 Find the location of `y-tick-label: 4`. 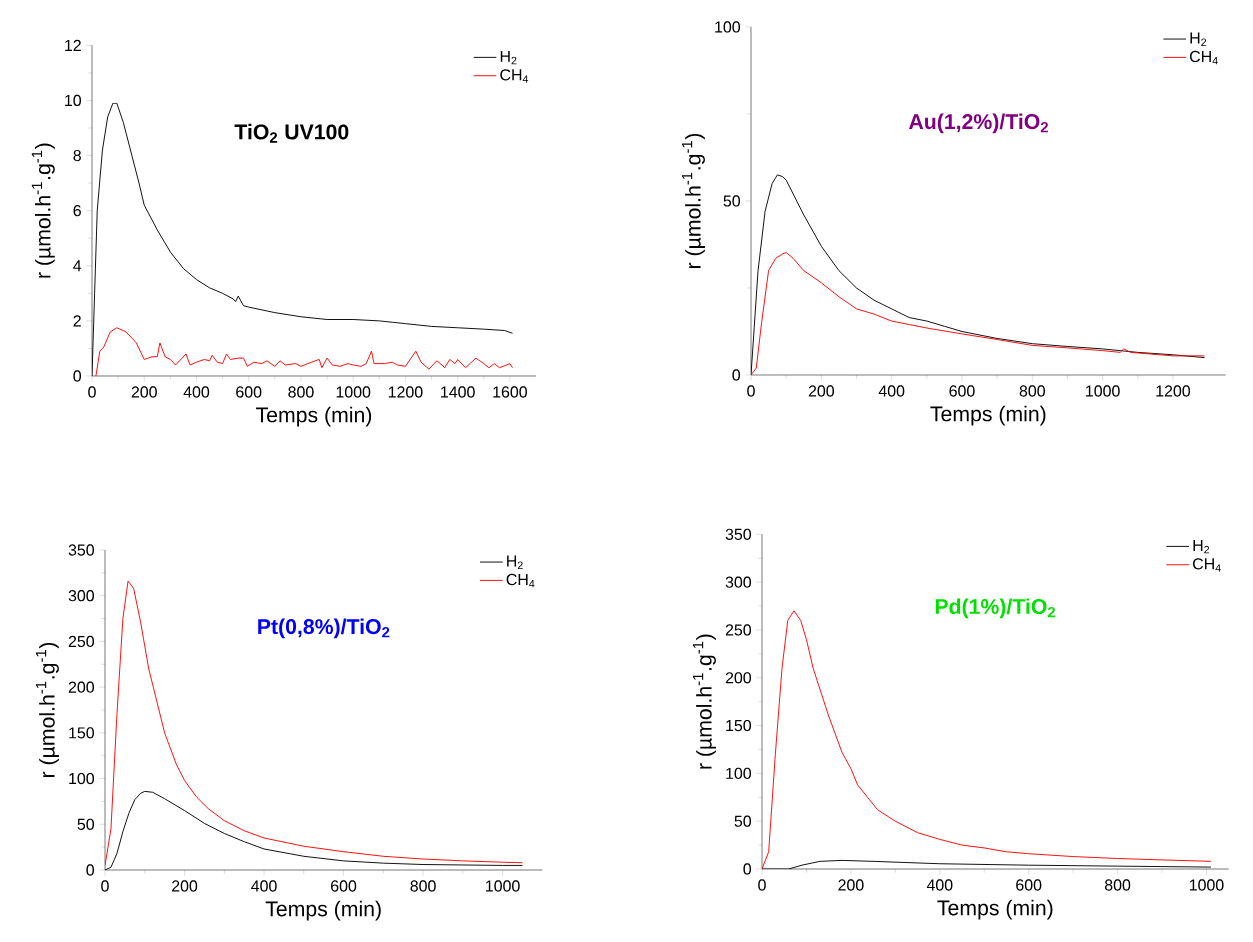

y-tick-label: 4 is located at coordinates (77, 266).